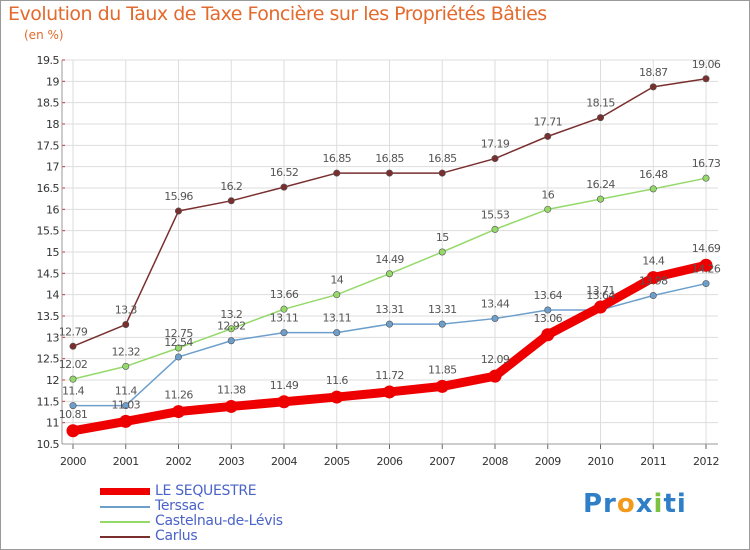 This screenshot has width=750, height=550. What do you see at coordinates (231, 326) in the screenshot?
I see `data-label-terssac: 12.92` at bounding box center [231, 326].